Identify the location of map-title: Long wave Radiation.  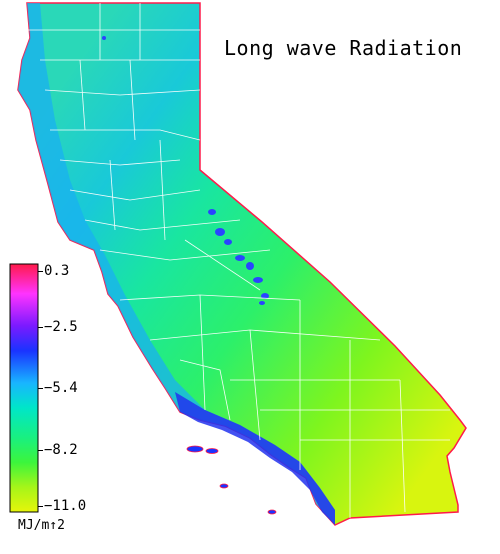
(343, 48).